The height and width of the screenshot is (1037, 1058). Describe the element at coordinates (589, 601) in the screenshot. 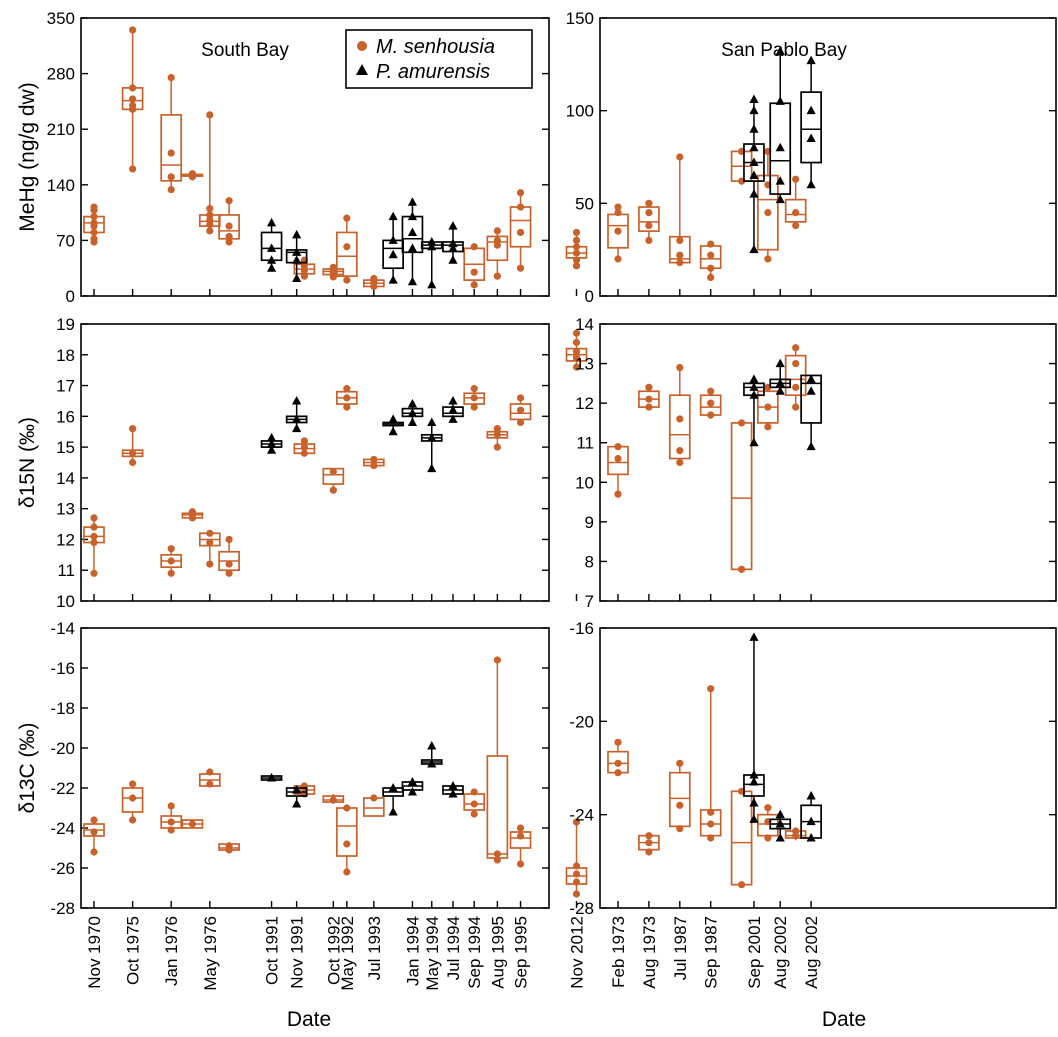

I see `y-tick-label: 7` at that location.